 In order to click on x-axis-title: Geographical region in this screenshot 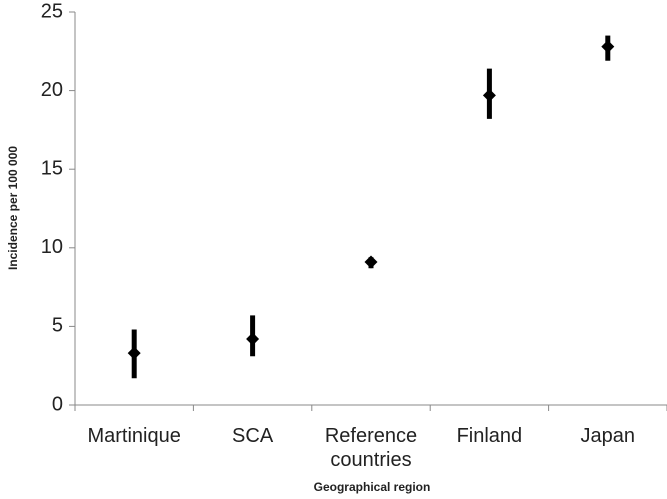, I will do `click(372, 487)`.